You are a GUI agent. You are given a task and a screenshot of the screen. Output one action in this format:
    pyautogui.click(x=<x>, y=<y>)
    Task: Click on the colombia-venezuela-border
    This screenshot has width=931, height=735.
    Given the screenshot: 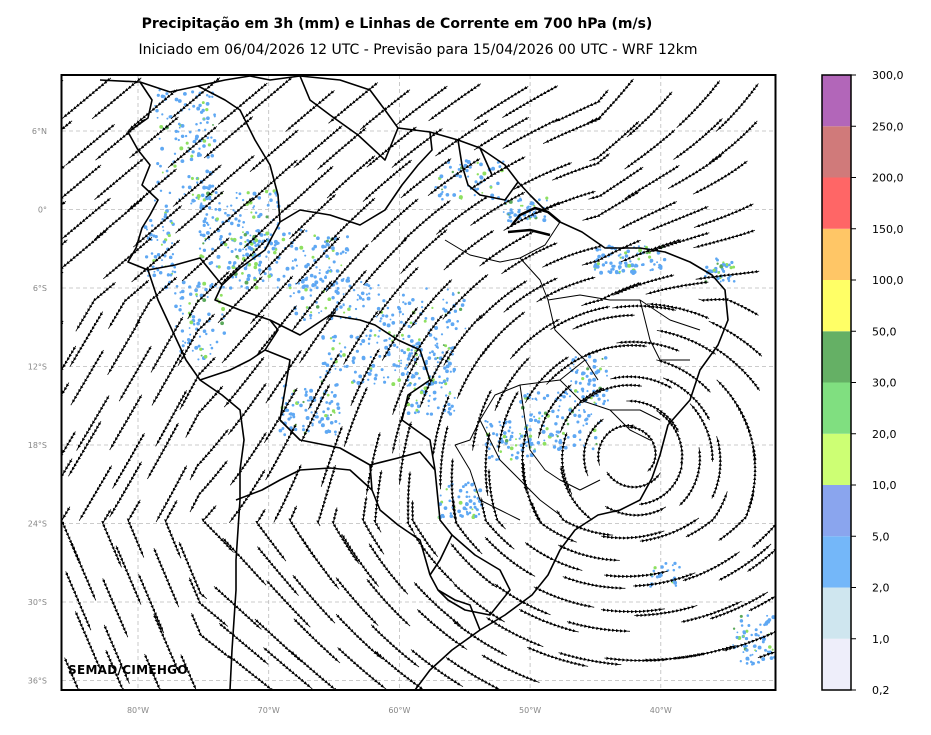 What is the action you would take?
    pyautogui.click(x=298, y=149)
    